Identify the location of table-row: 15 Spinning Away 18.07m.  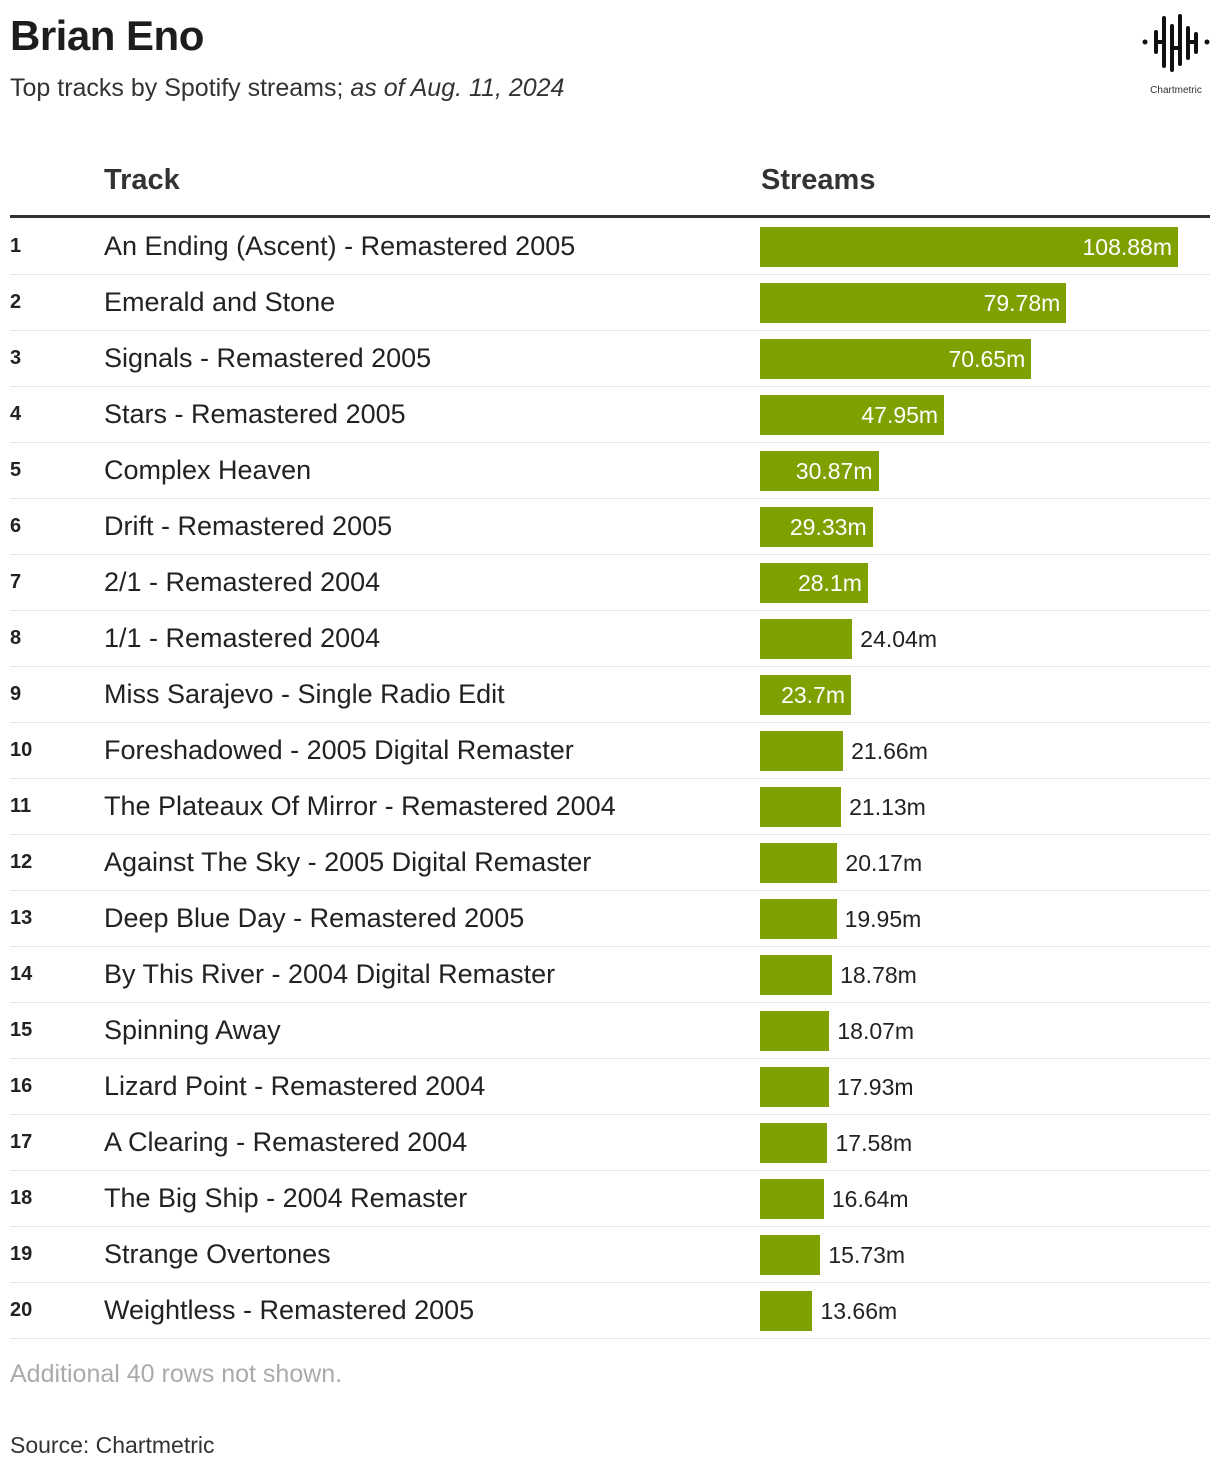
(610, 1031).